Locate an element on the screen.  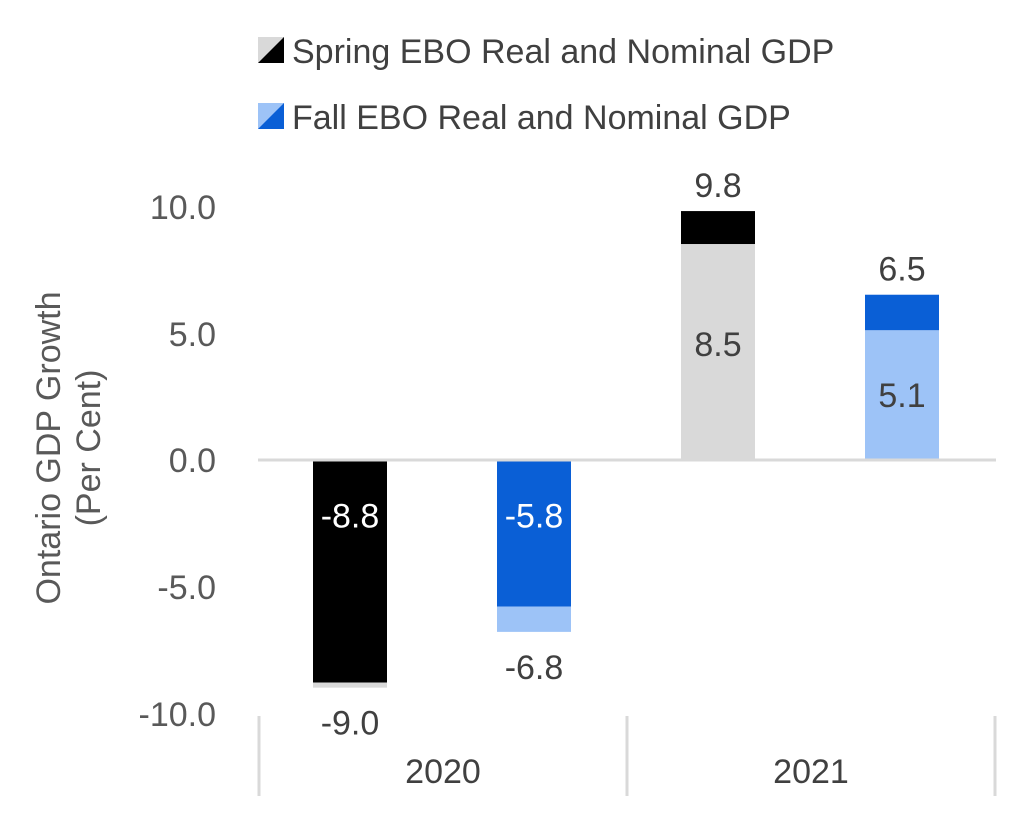
legend-label-spring: Spring EBO Real and Nominal GDP is located at coordinates (563, 52).